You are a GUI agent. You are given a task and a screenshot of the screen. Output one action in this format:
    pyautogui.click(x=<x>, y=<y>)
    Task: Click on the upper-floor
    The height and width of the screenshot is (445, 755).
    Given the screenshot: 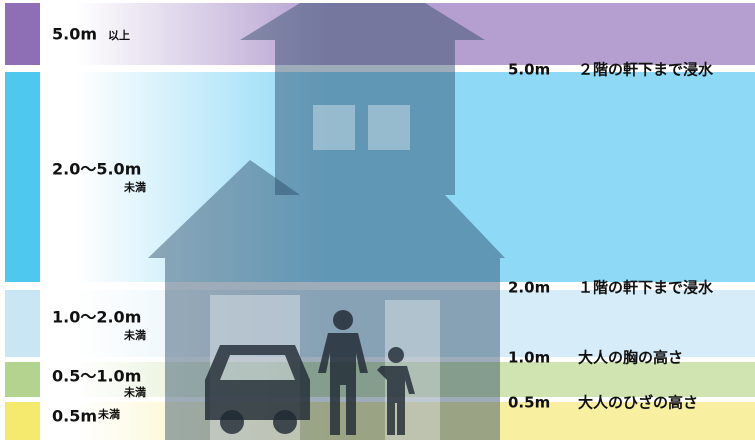 What is the action you would take?
    pyautogui.click(x=365, y=117)
    